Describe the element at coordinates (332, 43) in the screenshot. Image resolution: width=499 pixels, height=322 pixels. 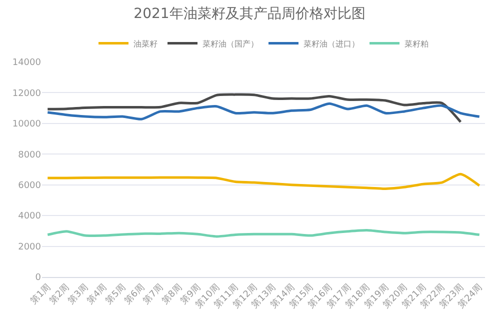
I see `legend-label: 菜籽油（进口）` at that location.